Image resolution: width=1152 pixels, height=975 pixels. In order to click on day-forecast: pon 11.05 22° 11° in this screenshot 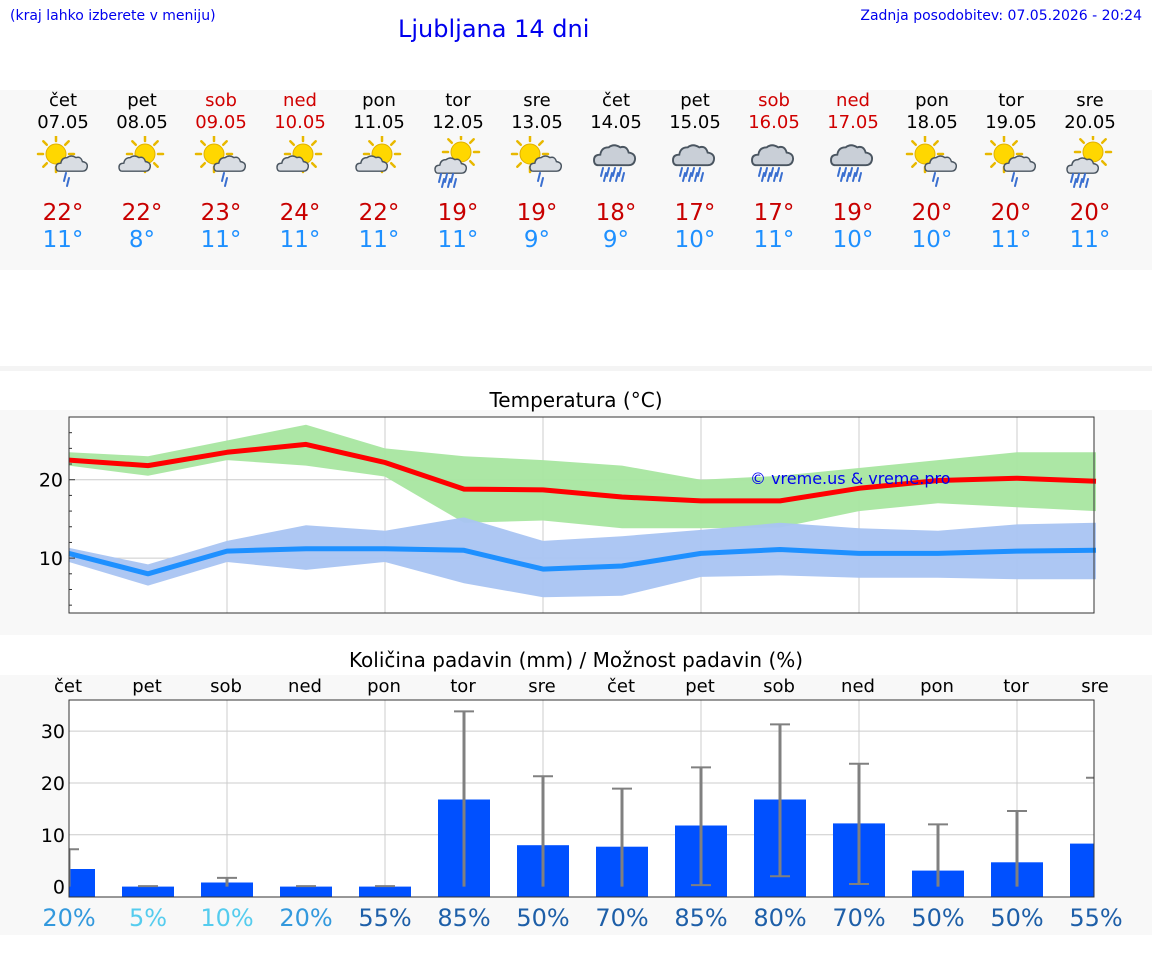, I will do `click(379, 171)`.